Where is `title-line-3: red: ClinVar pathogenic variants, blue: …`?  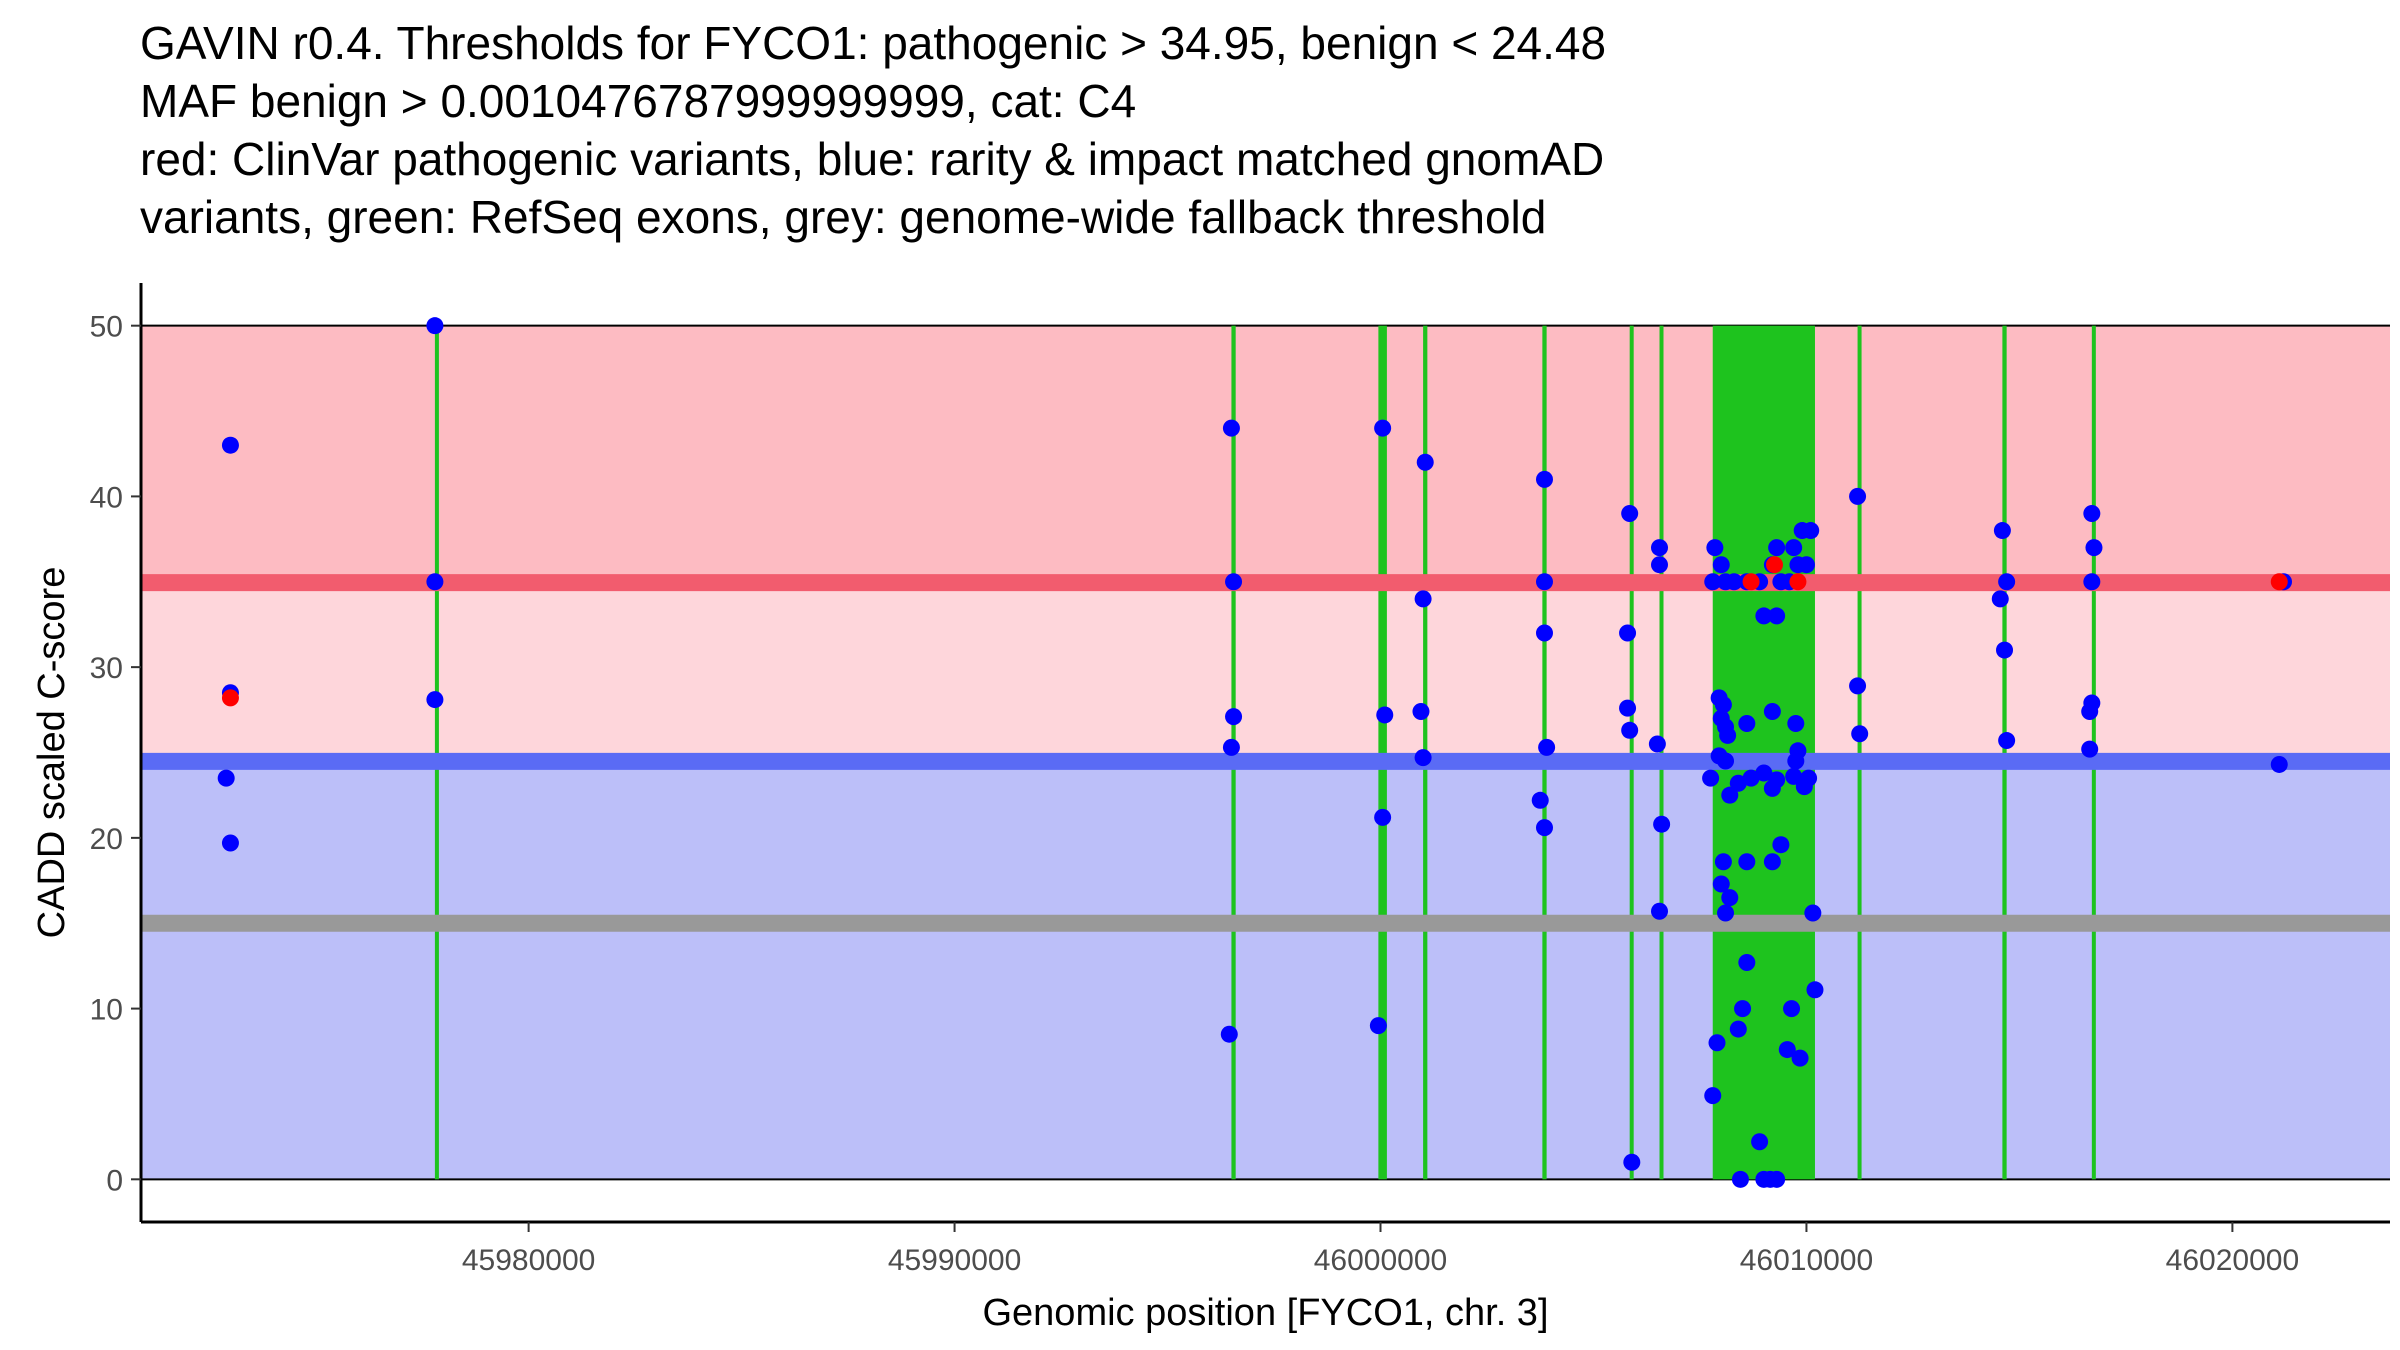
title-line-3: red: ClinVar pathogenic variants, blue: … is located at coordinates (872, 159).